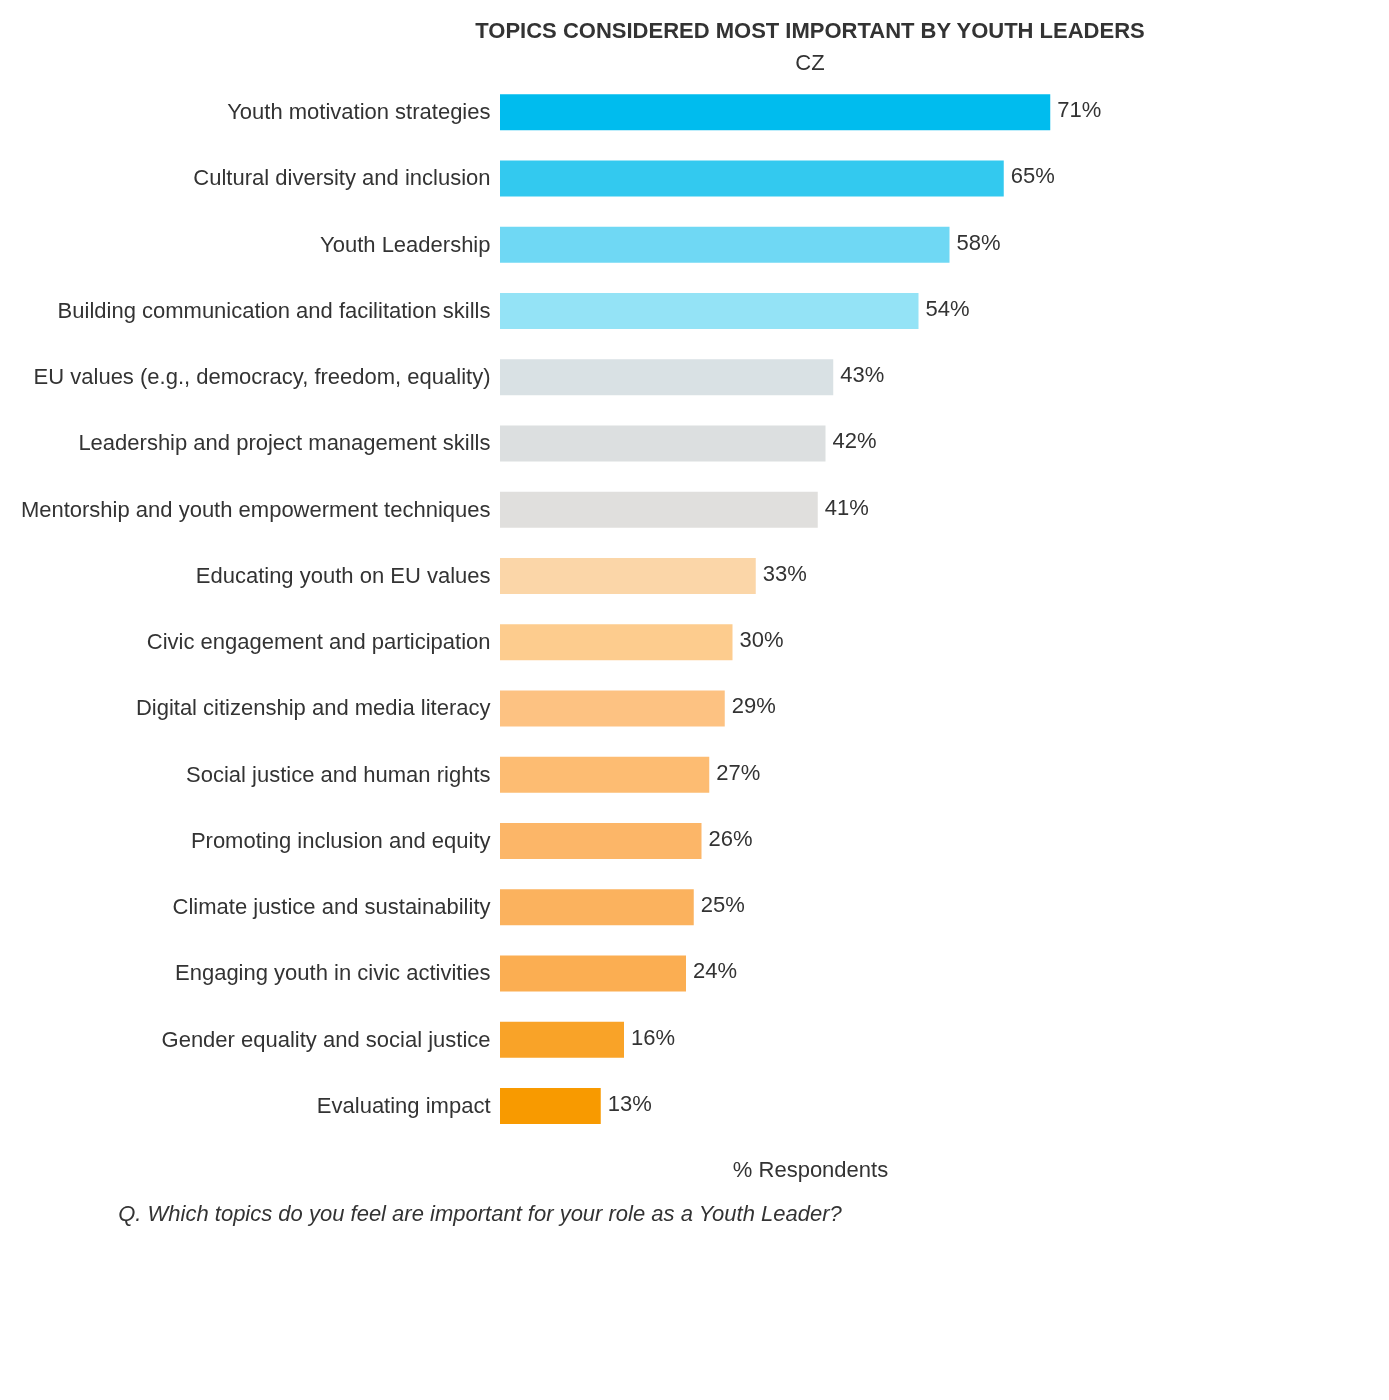  What do you see at coordinates (255, 509) in the screenshot?
I see `y-tick-label: Mentorship and youth empowerment techniques` at bounding box center [255, 509].